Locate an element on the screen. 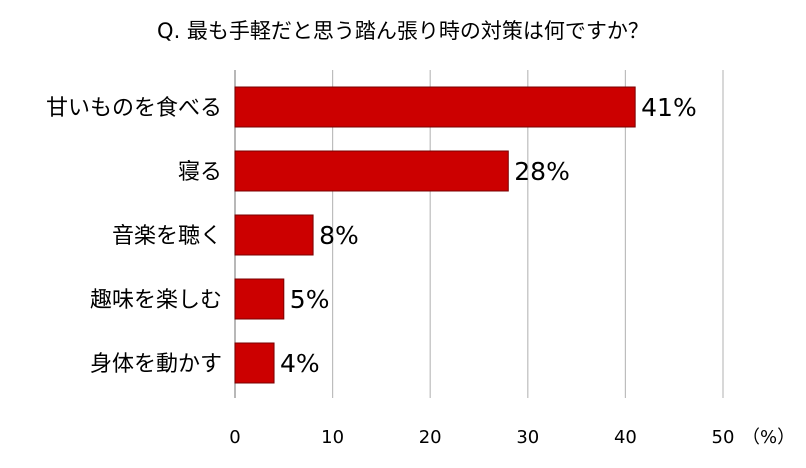  category-label: 寝る is located at coordinates (200, 172).